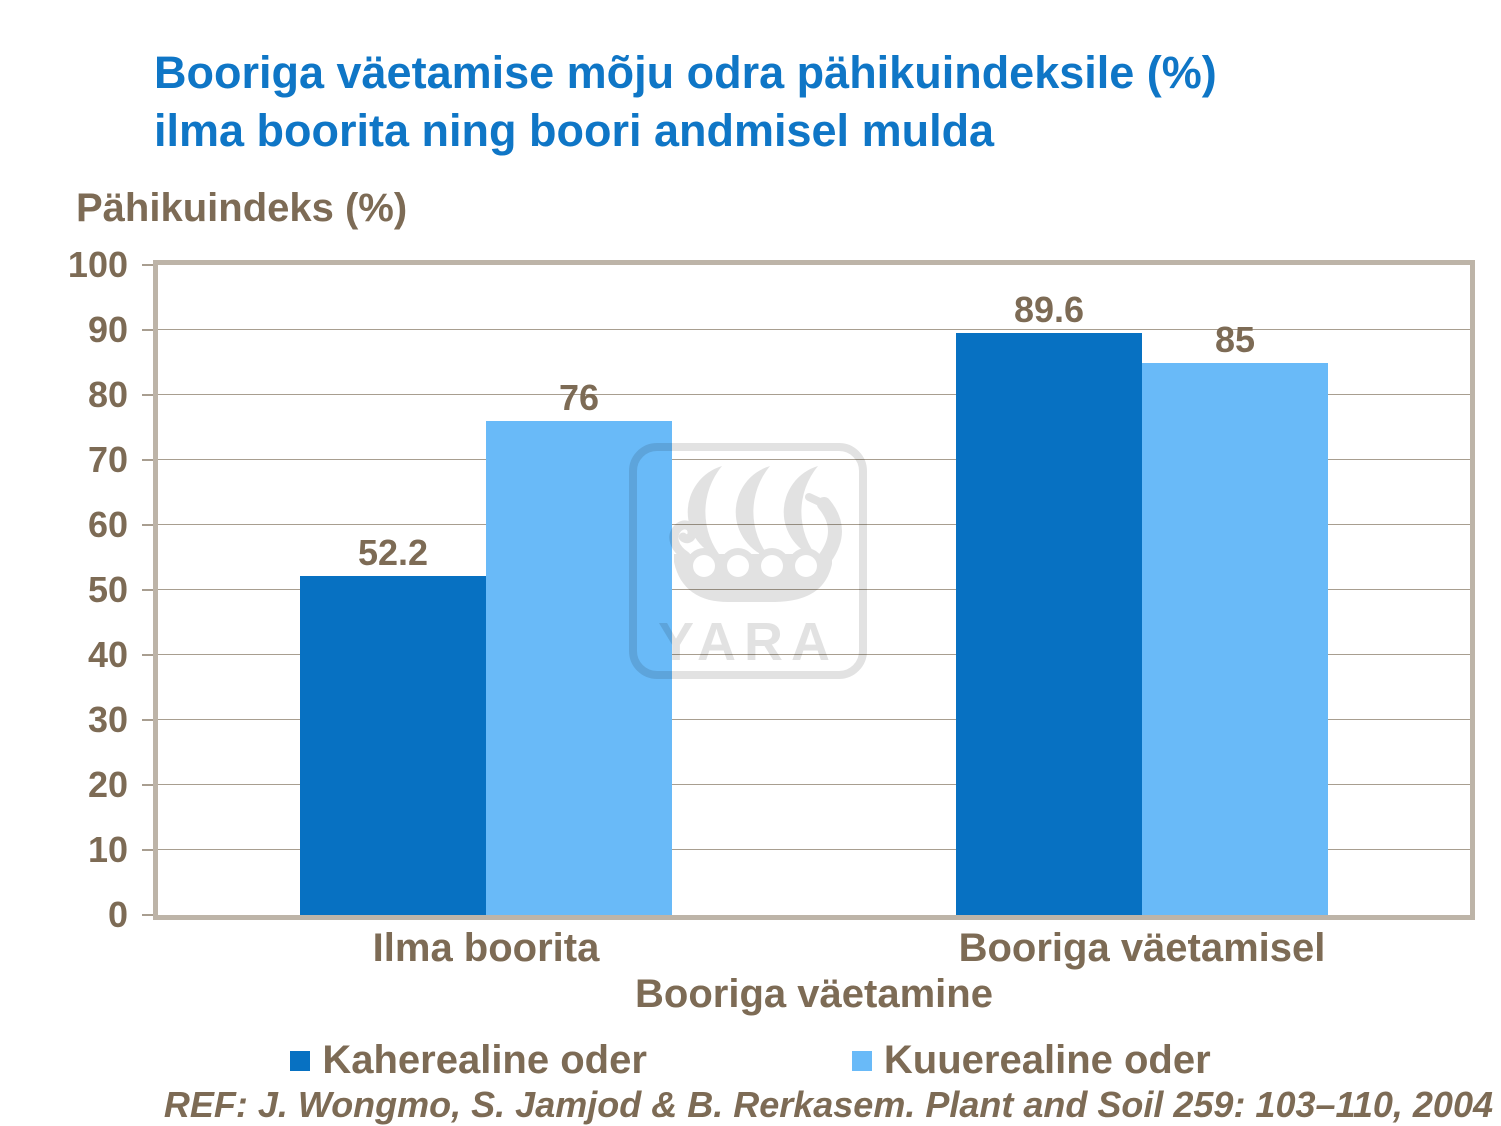  Describe the element at coordinates (574, 130) in the screenshot. I see `chart-title-line2: ilma boorita ning boori andmisel mulda` at that location.